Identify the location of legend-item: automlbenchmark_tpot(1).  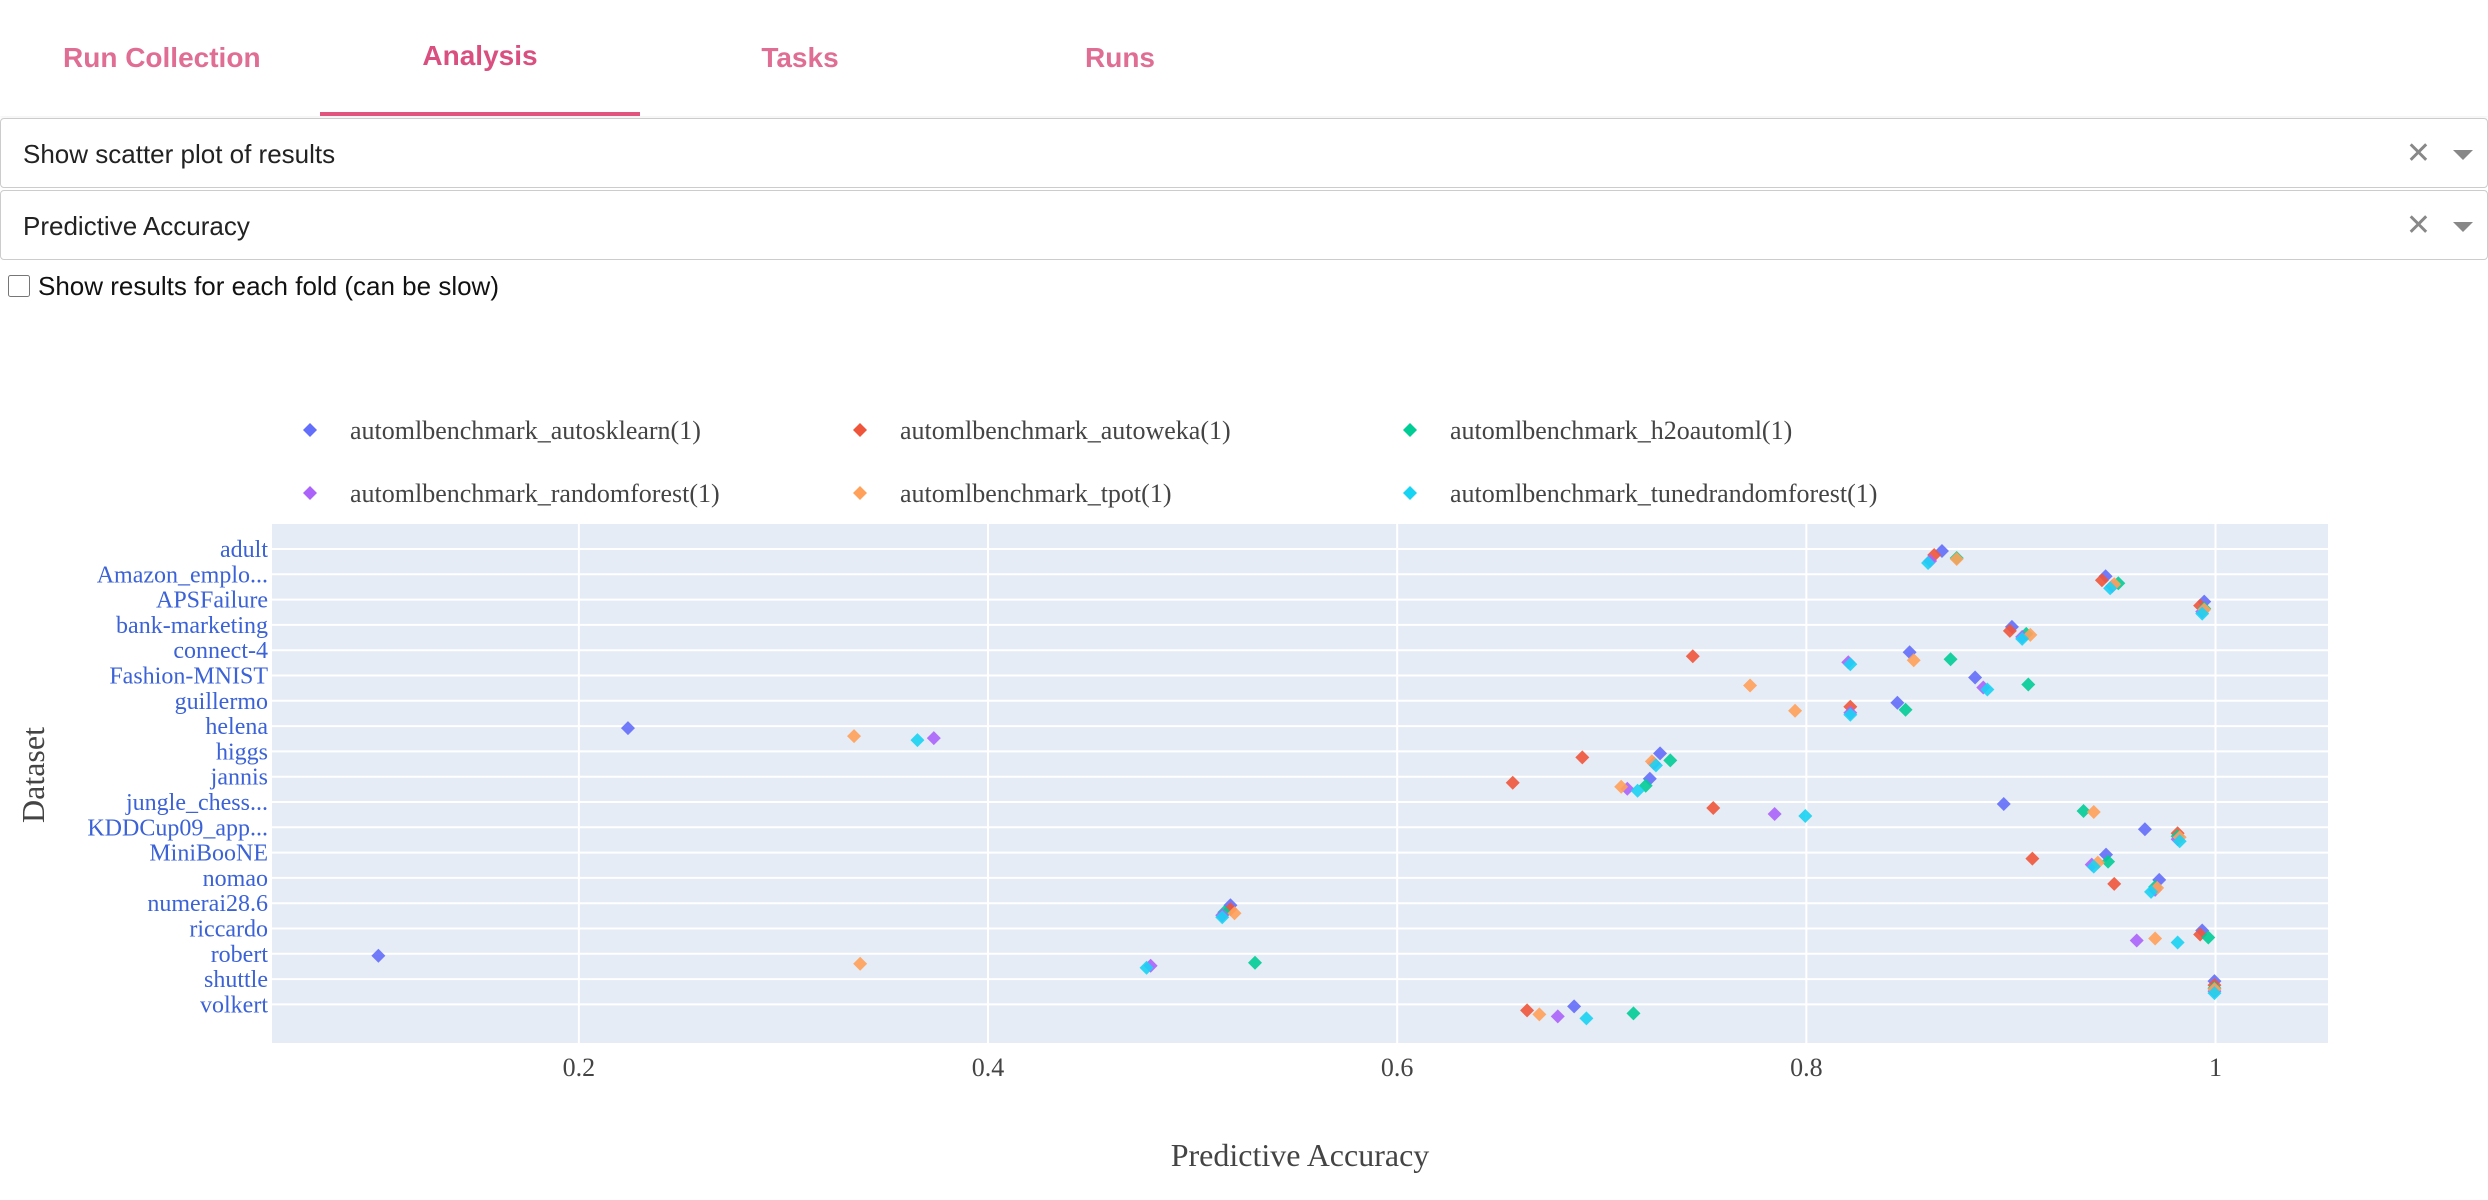
(1012, 493).